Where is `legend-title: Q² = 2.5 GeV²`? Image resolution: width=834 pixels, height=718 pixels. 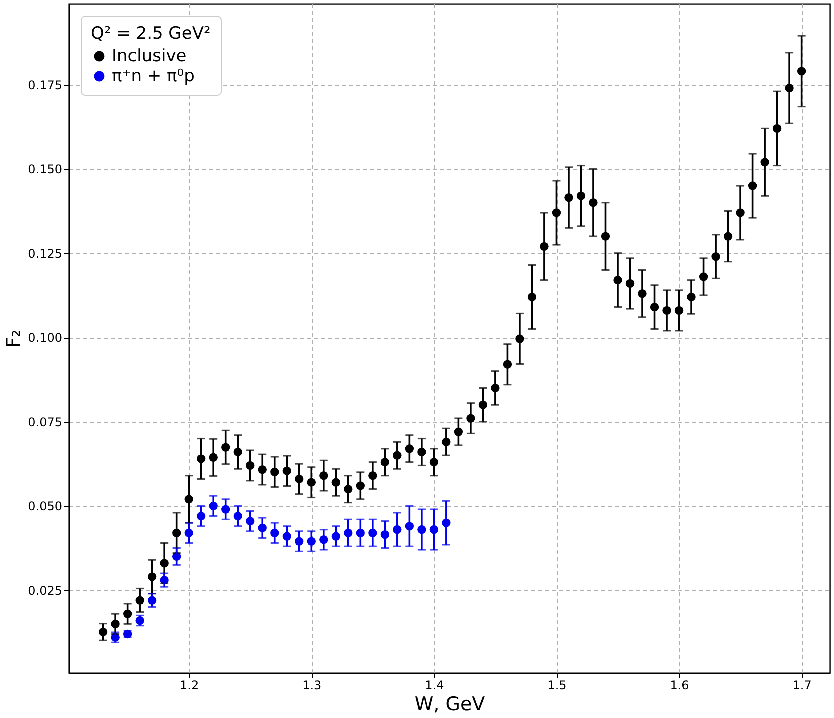
legend-title: Q² = 2.5 GeV² is located at coordinates (151, 34).